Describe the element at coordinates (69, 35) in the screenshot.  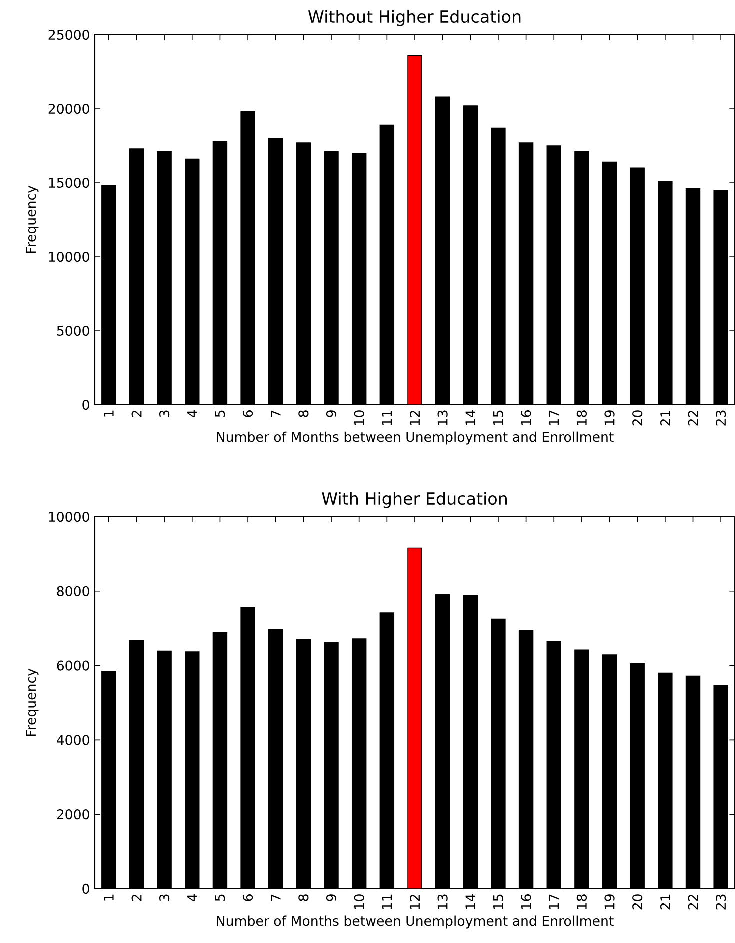
I see `y-tick-label: 25000` at that location.